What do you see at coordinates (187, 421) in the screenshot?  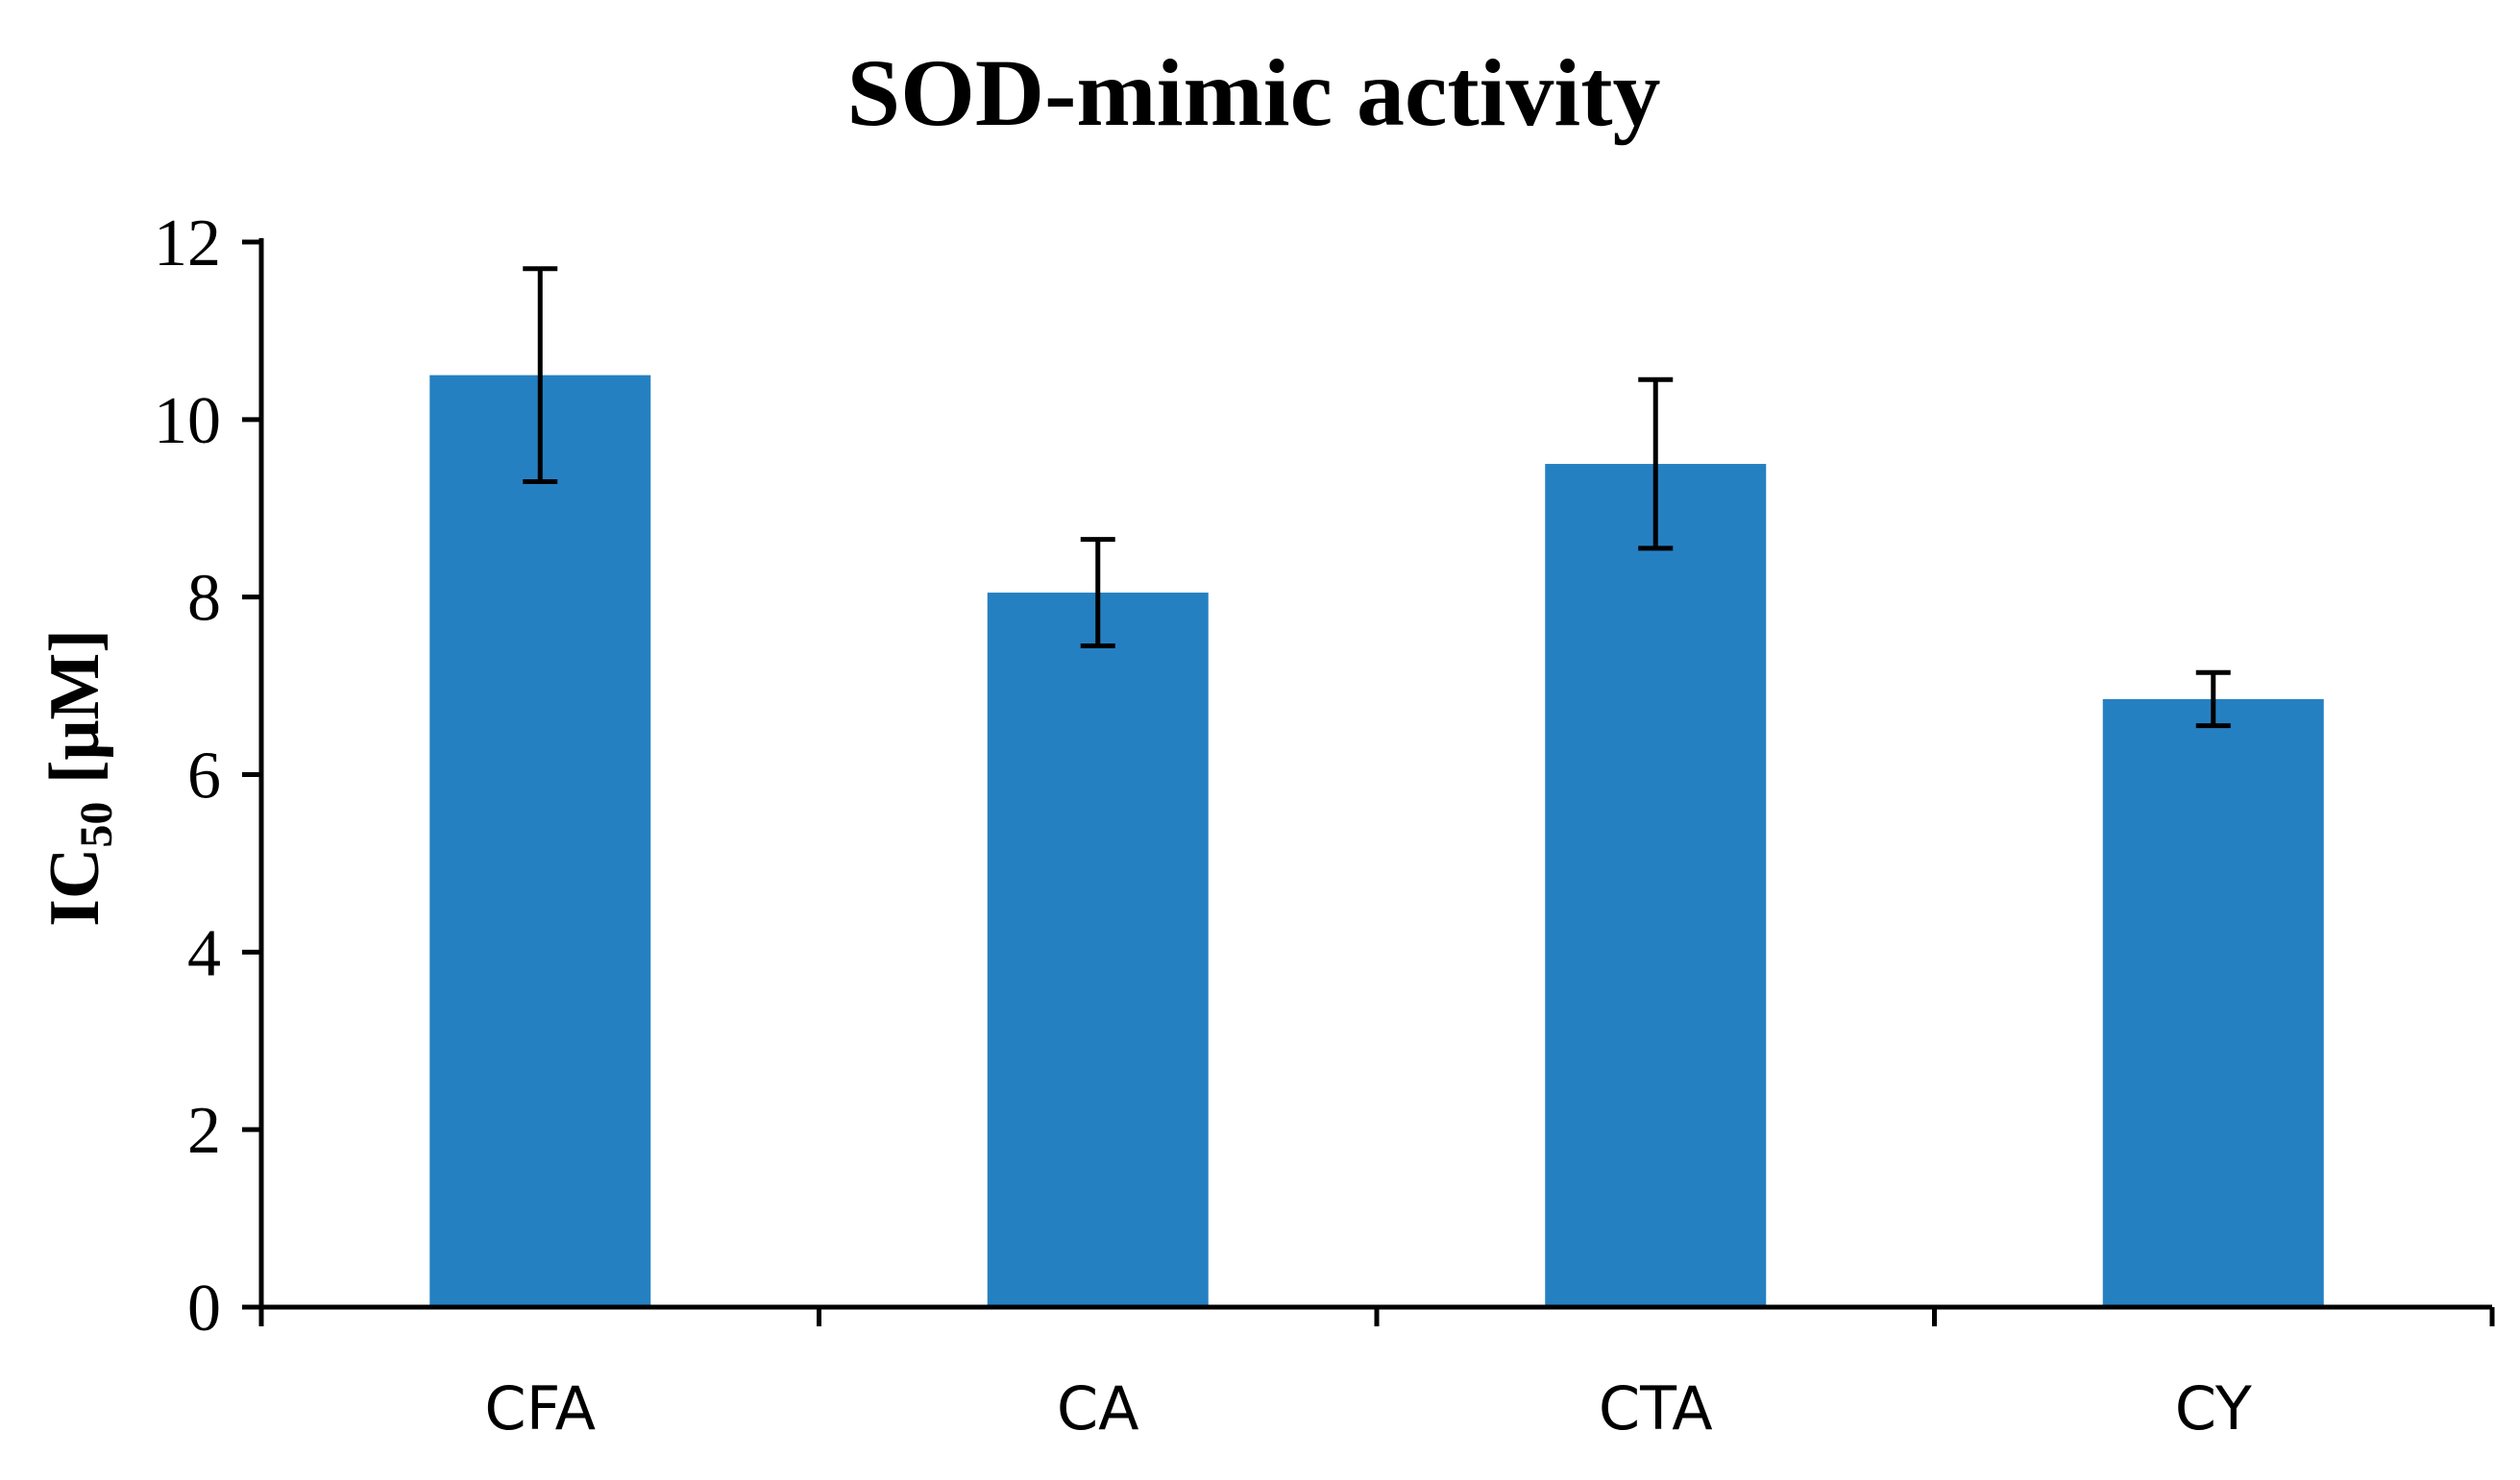 I see `y-tick-label: 10` at bounding box center [187, 421].